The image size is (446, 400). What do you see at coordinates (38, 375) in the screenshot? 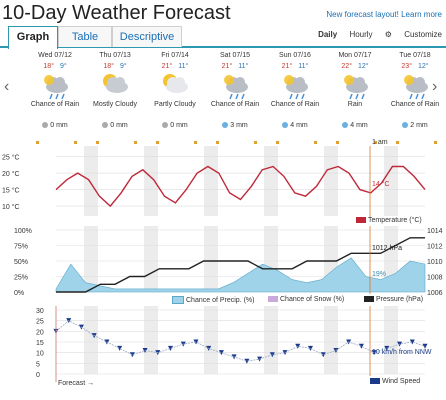
I see `y-tick-label: 0` at bounding box center [38, 375].